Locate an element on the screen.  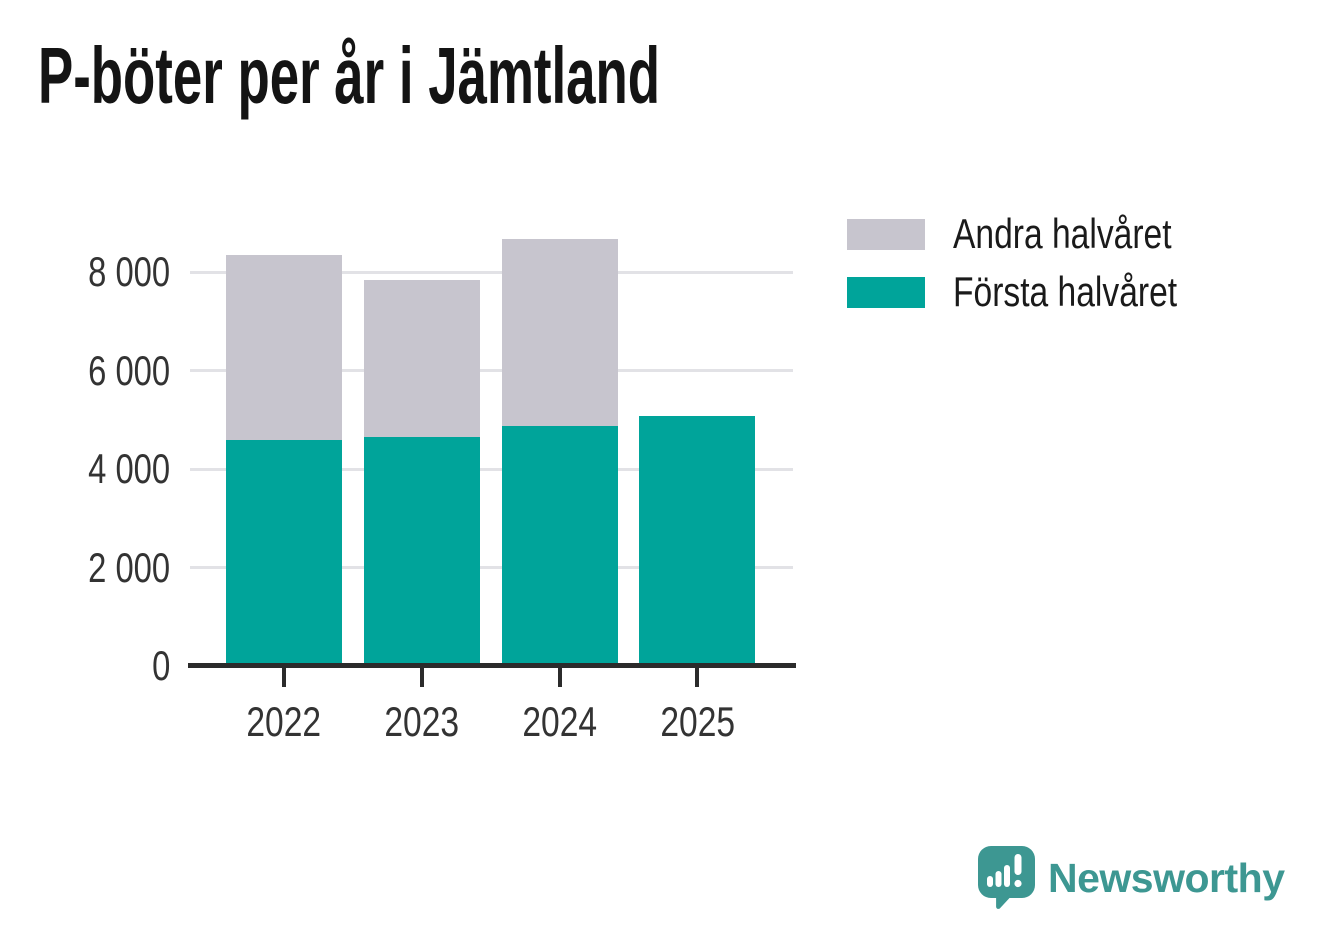
legend-item: Första halvåret is located at coordinates (1040, 291).